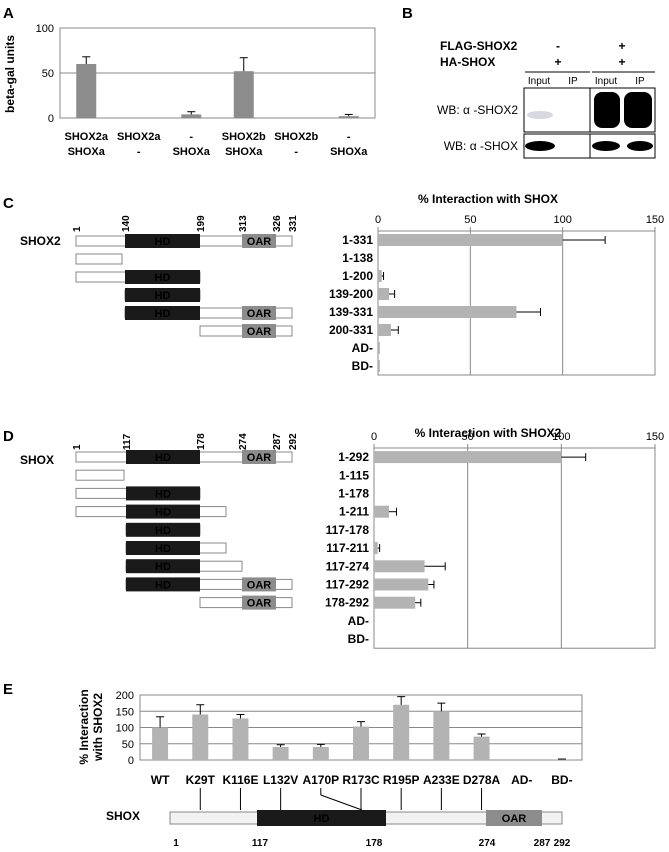 The width and height of the screenshot is (669, 852). Describe the element at coordinates (8, 203) in the screenshot. I see `panel-letter-c: C` at that location.